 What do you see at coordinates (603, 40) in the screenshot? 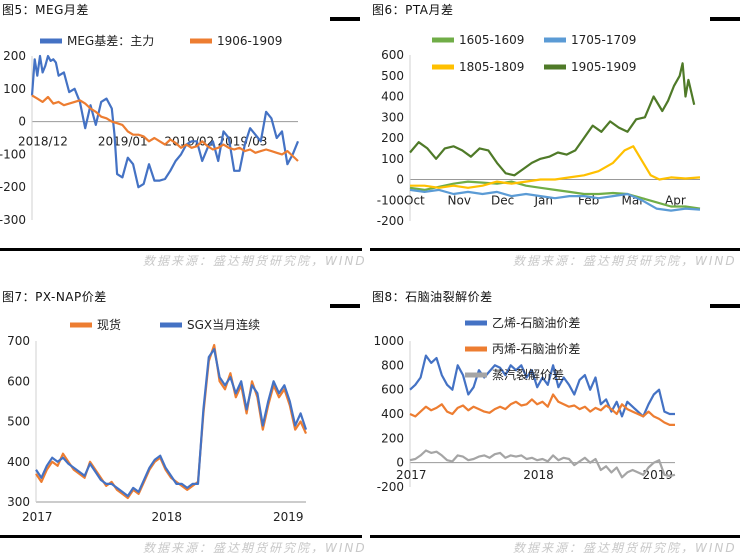
I see `legend-label: 1705-1709` at bounding box center [603, 40].